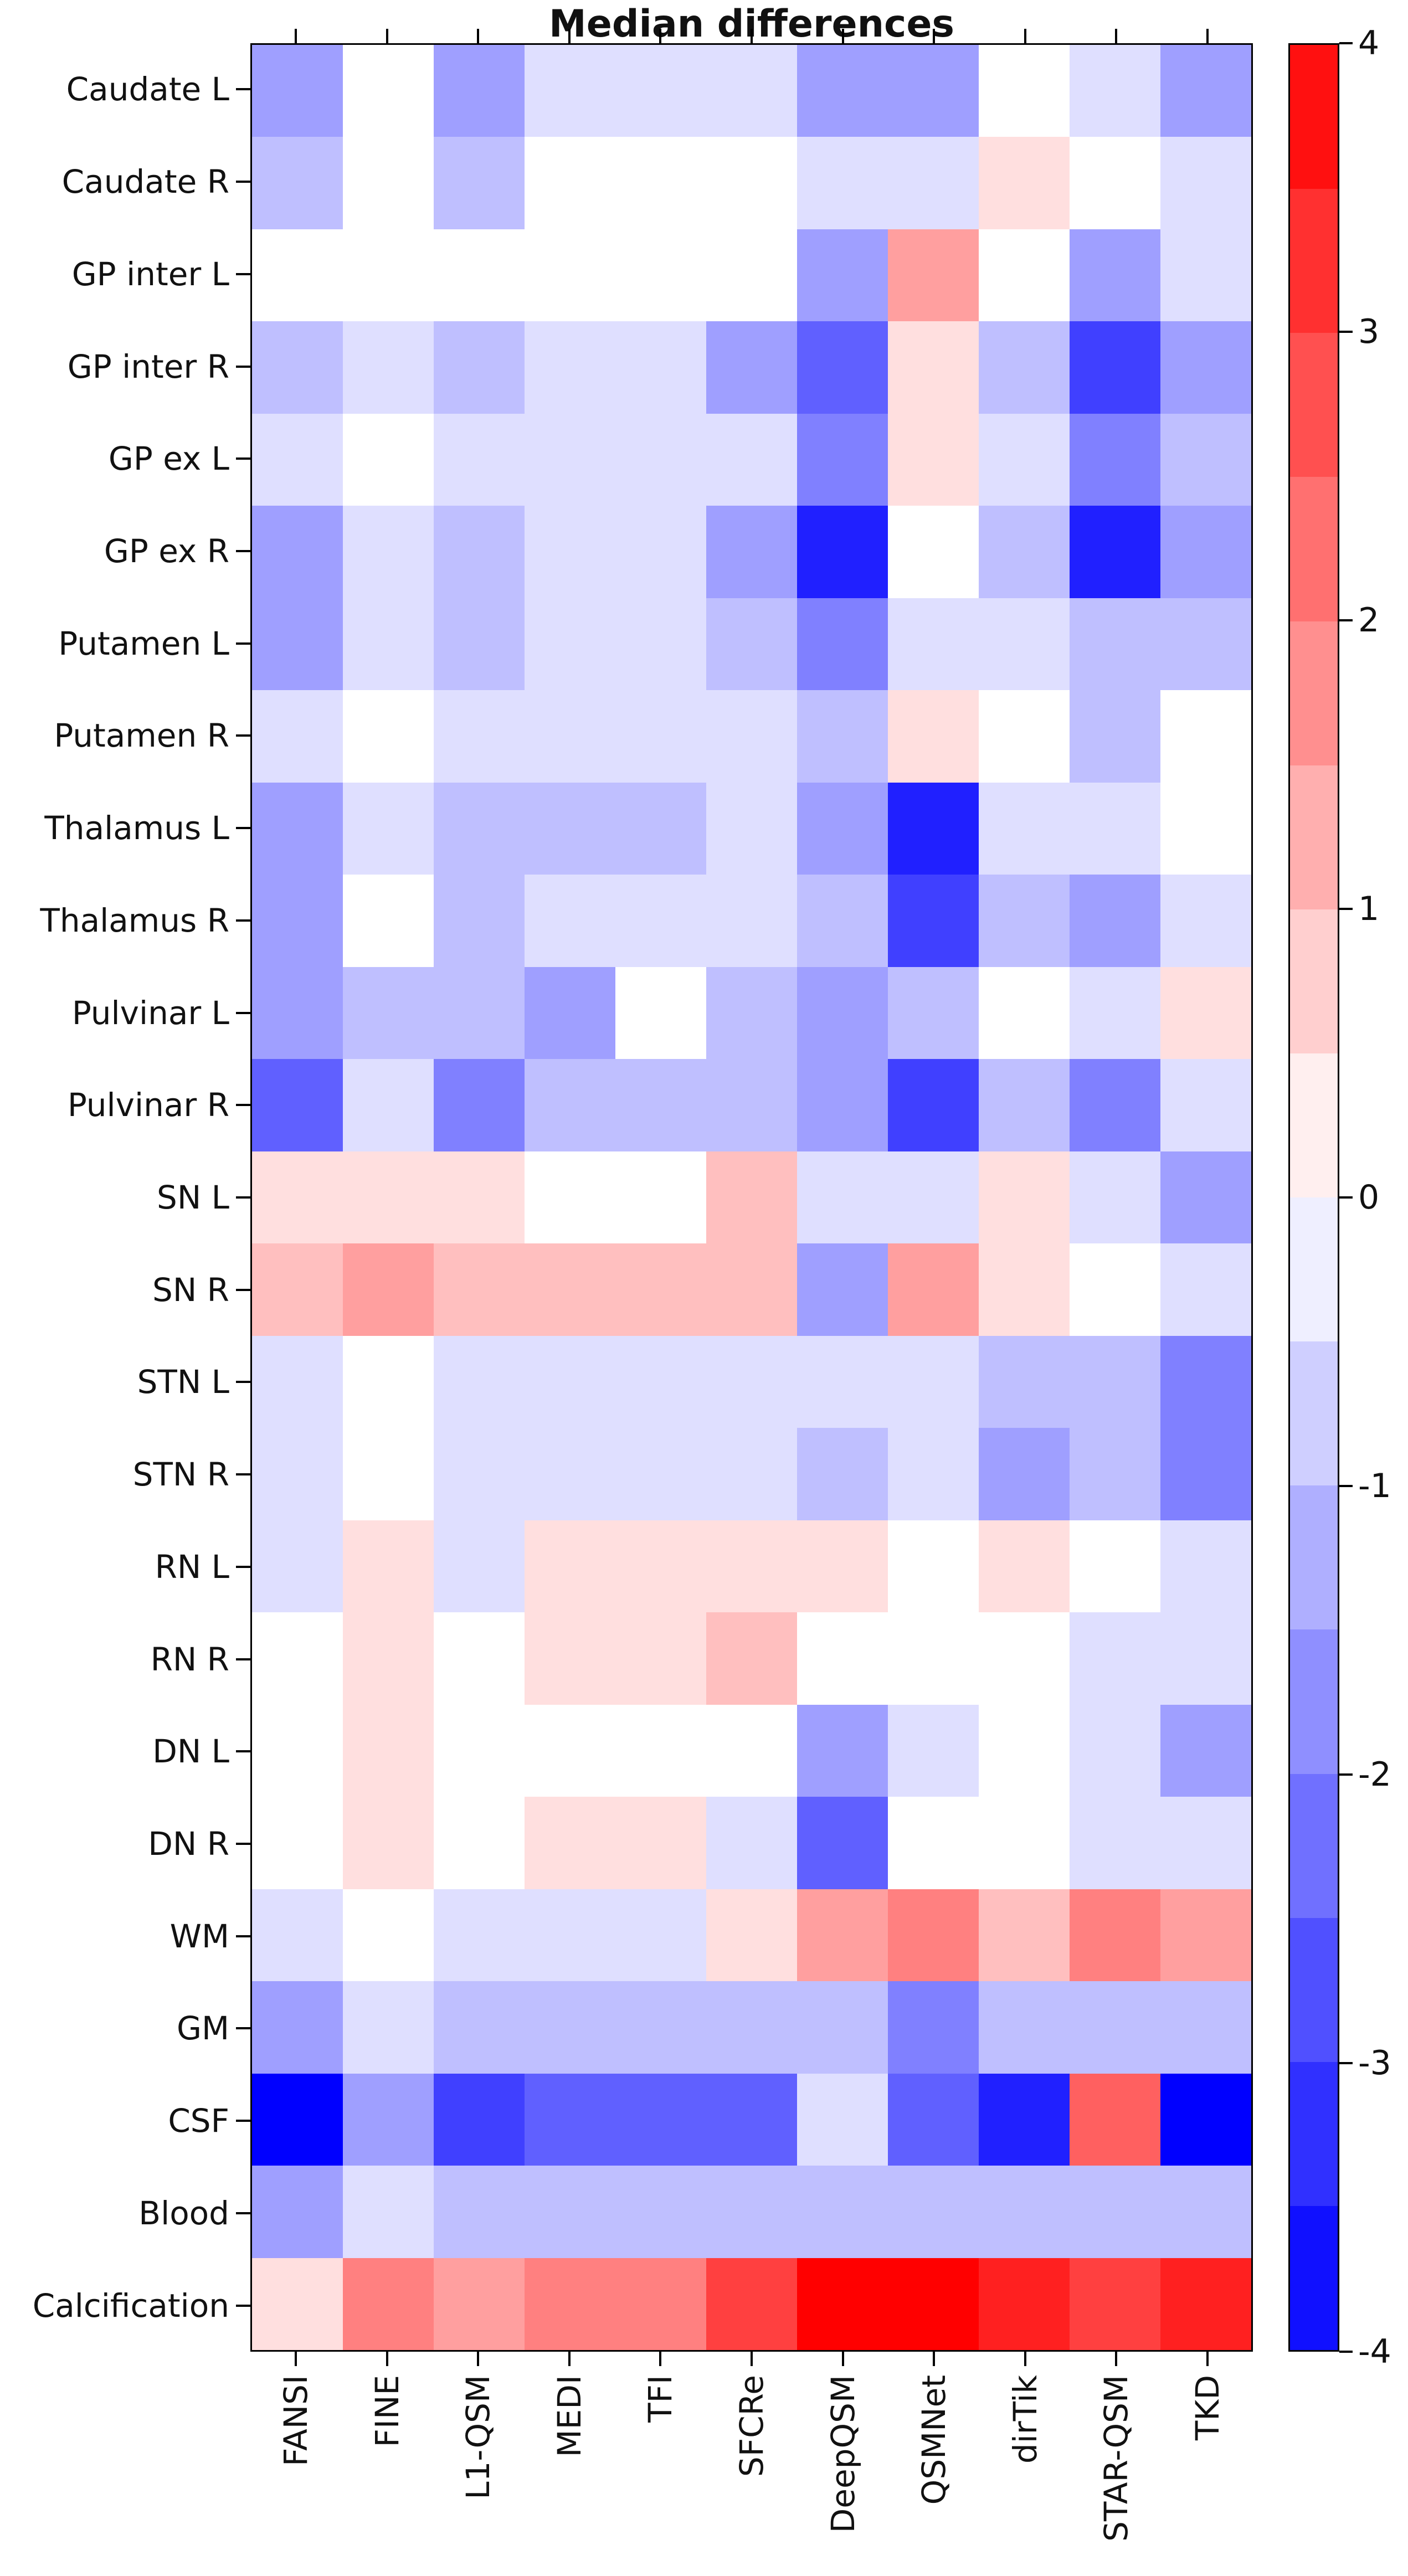  I want to click on row-label: Thalamus R, so click(134, 920).